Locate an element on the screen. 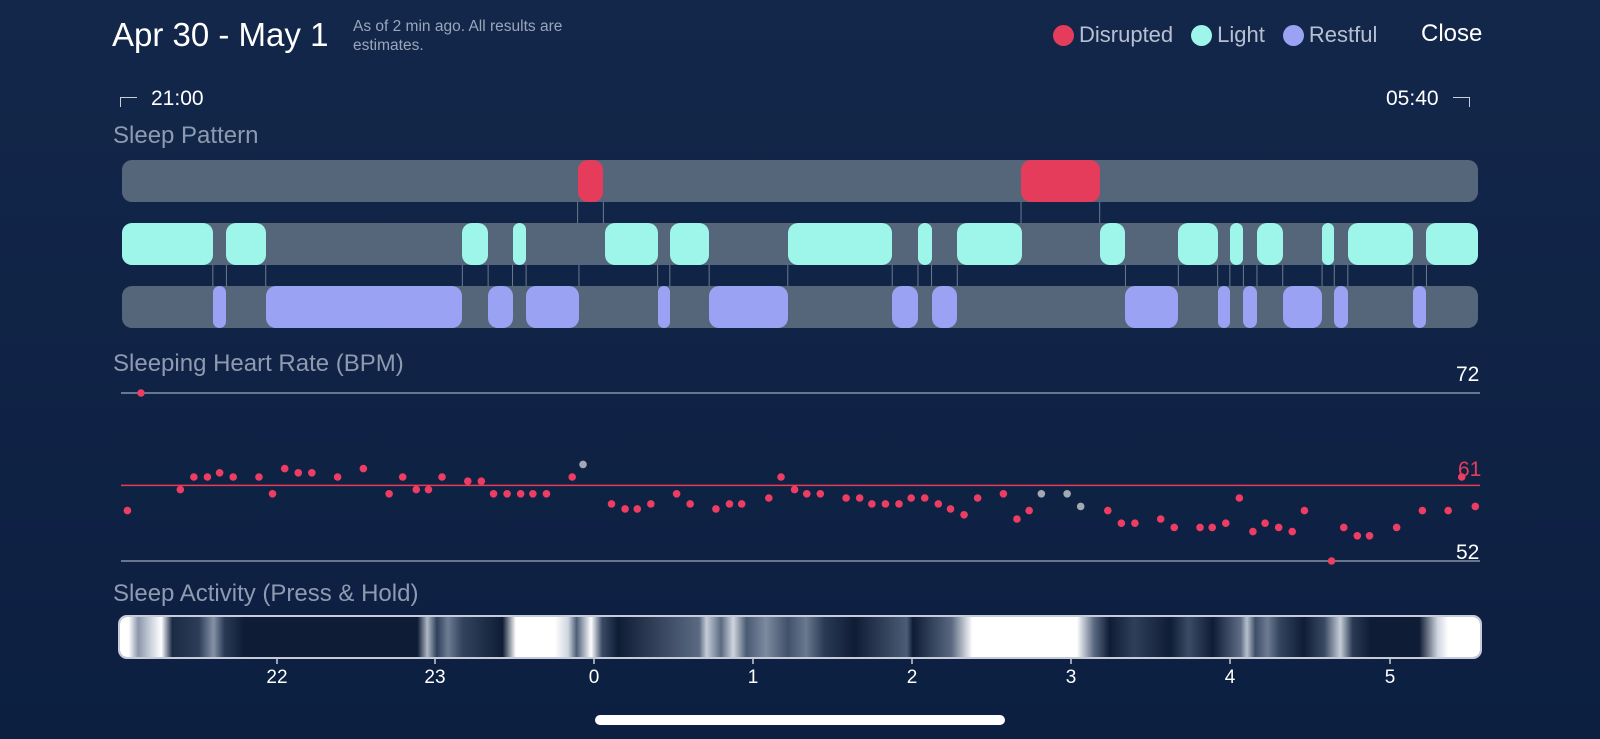 The image size is (1600, 739). end-time-label: 05:40 is located at coordinates (1412, 98).